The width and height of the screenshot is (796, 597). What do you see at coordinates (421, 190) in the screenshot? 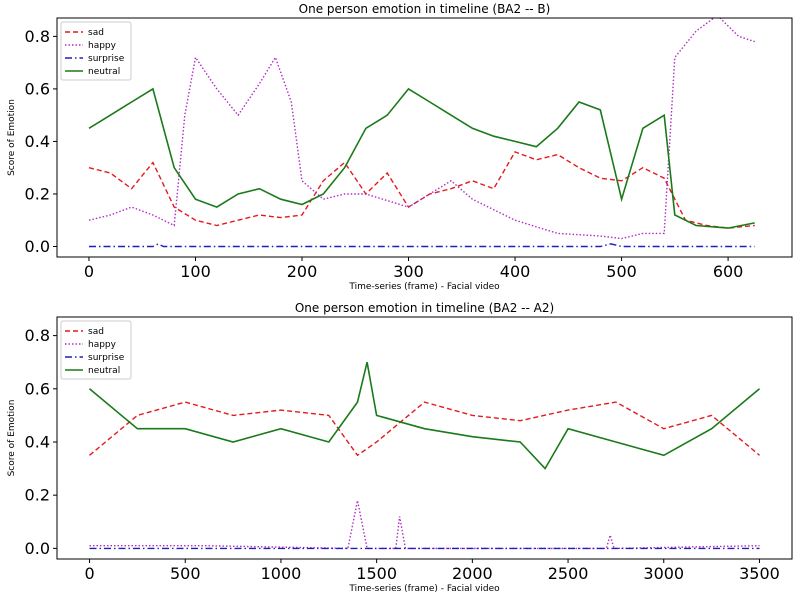
I see `series-line-sad` at bounding box center [421, 190].